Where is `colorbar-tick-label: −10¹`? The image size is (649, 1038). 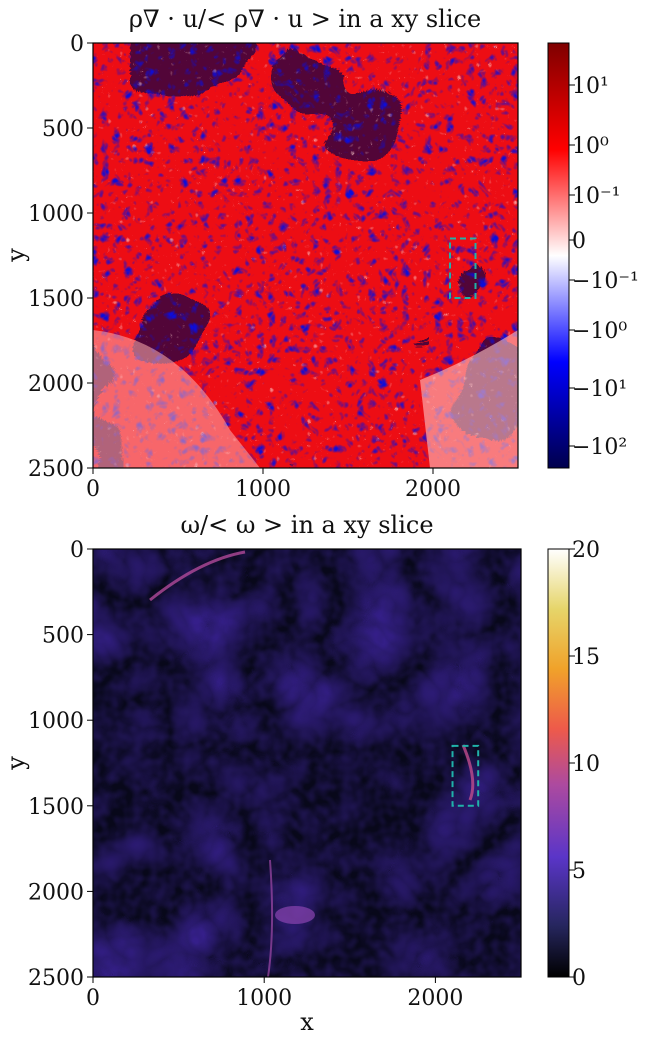 colorbar-tick-label: −10¹ is located at coordinates (599, 389).